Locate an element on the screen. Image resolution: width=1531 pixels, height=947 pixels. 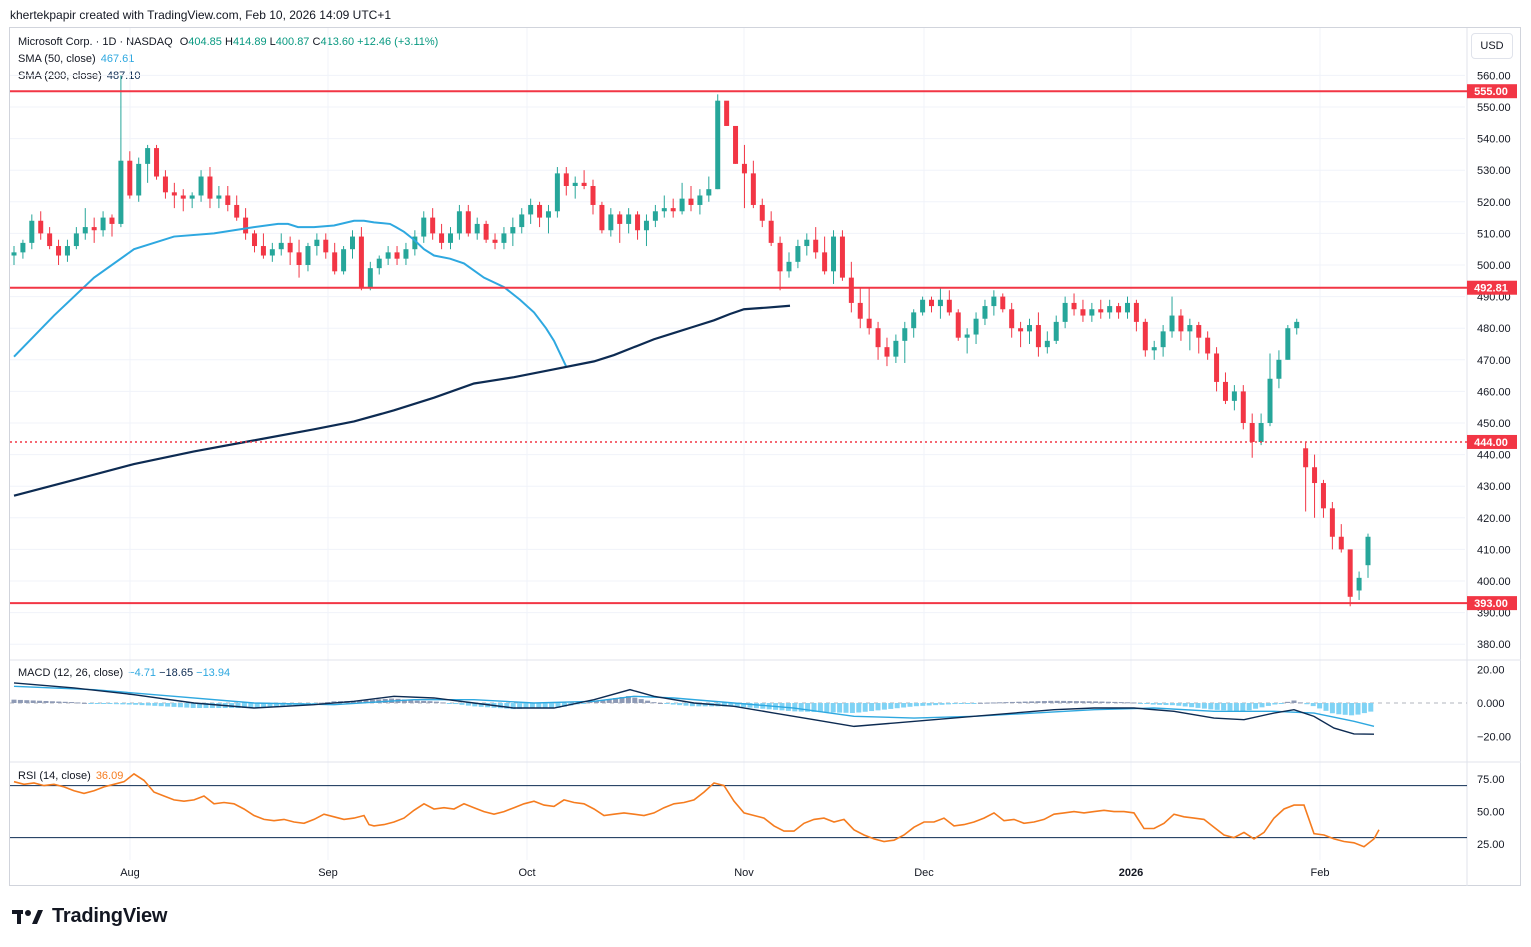
price-tick-label: 530.00 is located at coordinates (1494, 171).